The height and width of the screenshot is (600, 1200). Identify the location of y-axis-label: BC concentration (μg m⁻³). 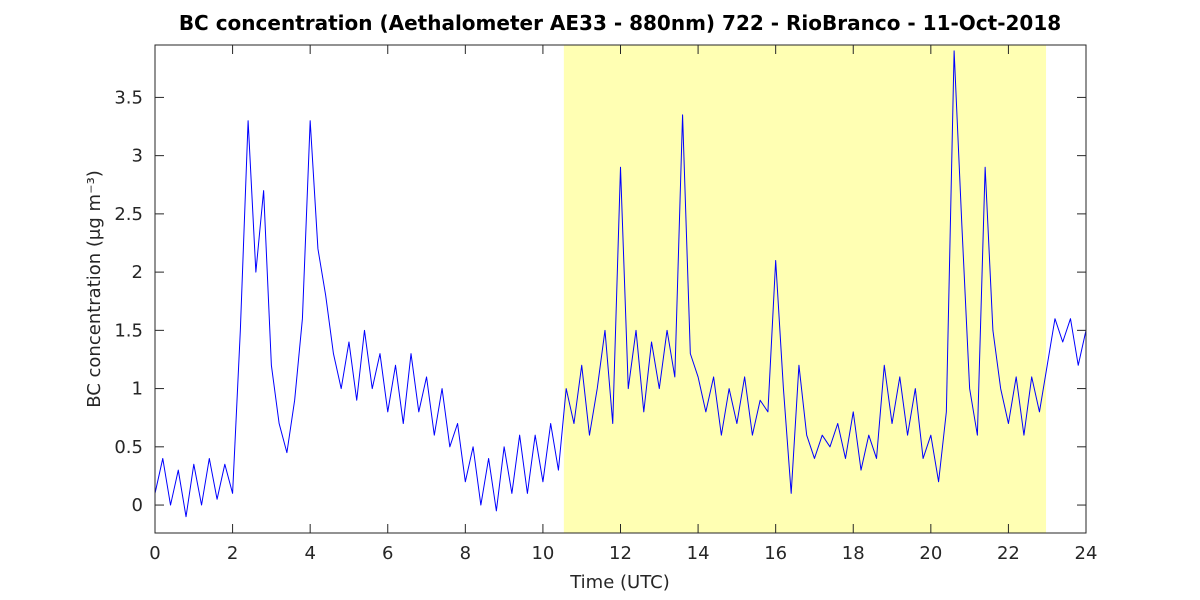
(94, 289).